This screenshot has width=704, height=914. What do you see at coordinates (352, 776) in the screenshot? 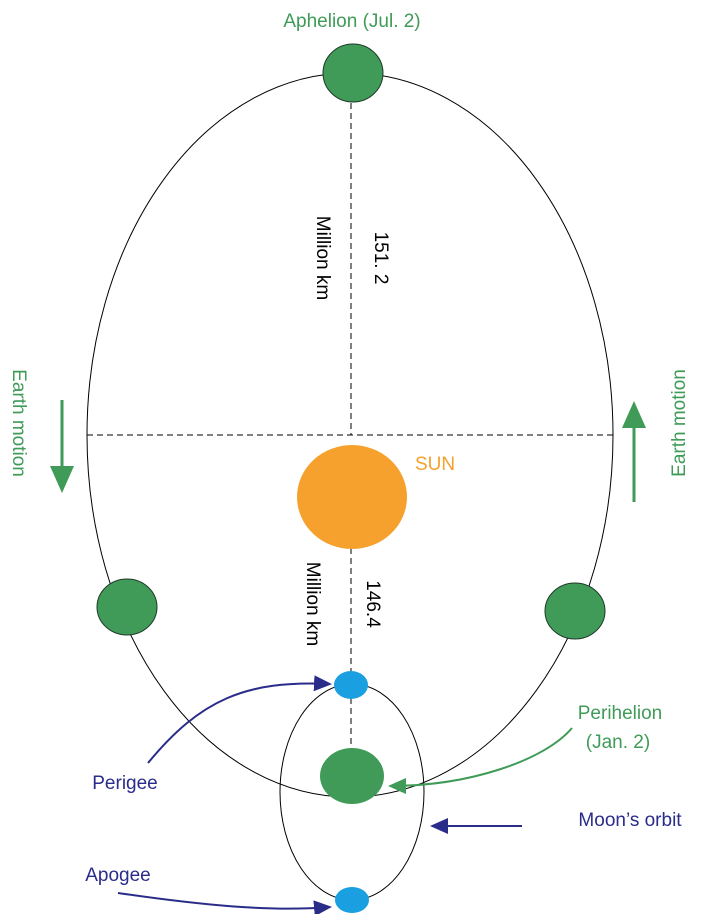
I see `earth-perihelion` at bounding box center [352, 776].